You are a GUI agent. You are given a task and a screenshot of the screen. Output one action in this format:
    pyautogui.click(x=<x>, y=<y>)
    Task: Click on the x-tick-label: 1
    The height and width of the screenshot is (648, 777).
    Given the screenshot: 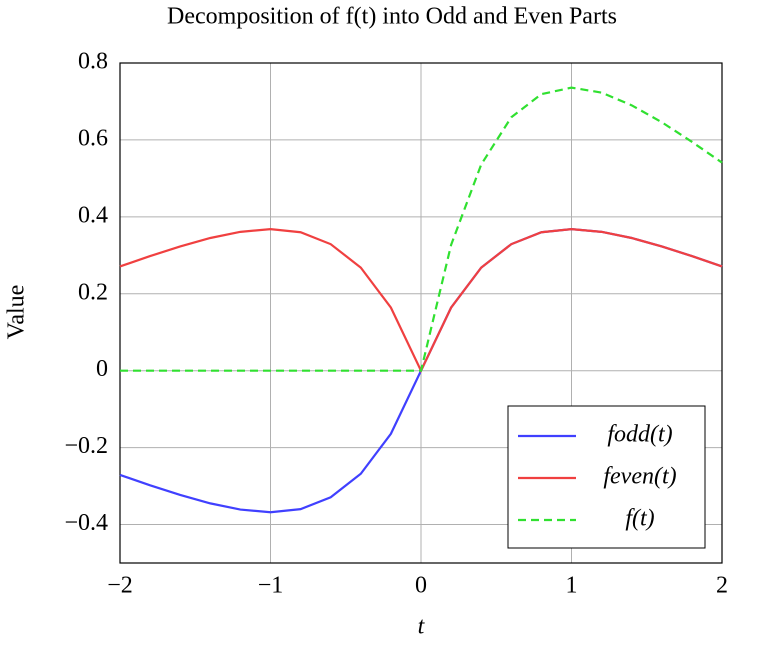 What is the action you would take?
    pyautogui.click(x=572, y=586)
    